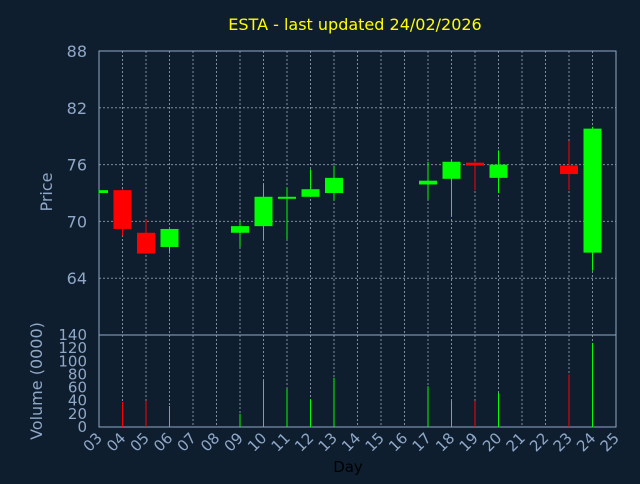 This screenshot has width=640, height=484. I want to click on x-tick-label: 21, so click(516, 442).